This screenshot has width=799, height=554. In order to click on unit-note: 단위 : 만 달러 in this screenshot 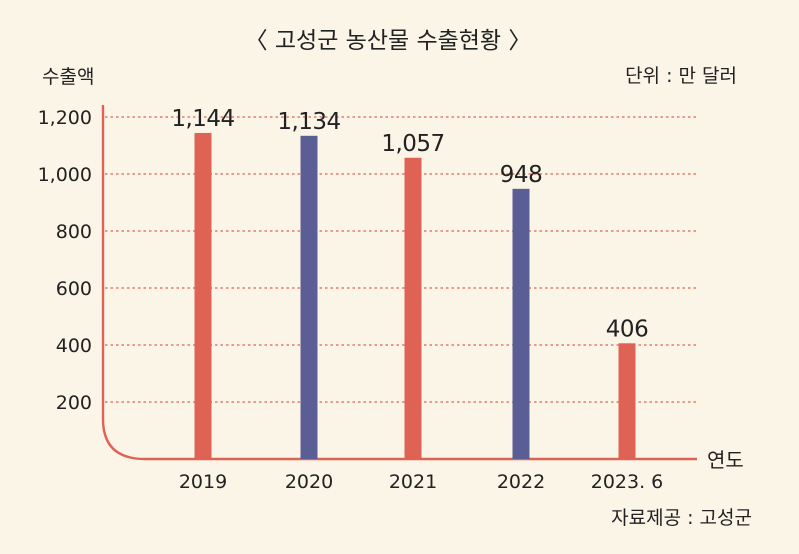, I will do `click(681, 76)`.